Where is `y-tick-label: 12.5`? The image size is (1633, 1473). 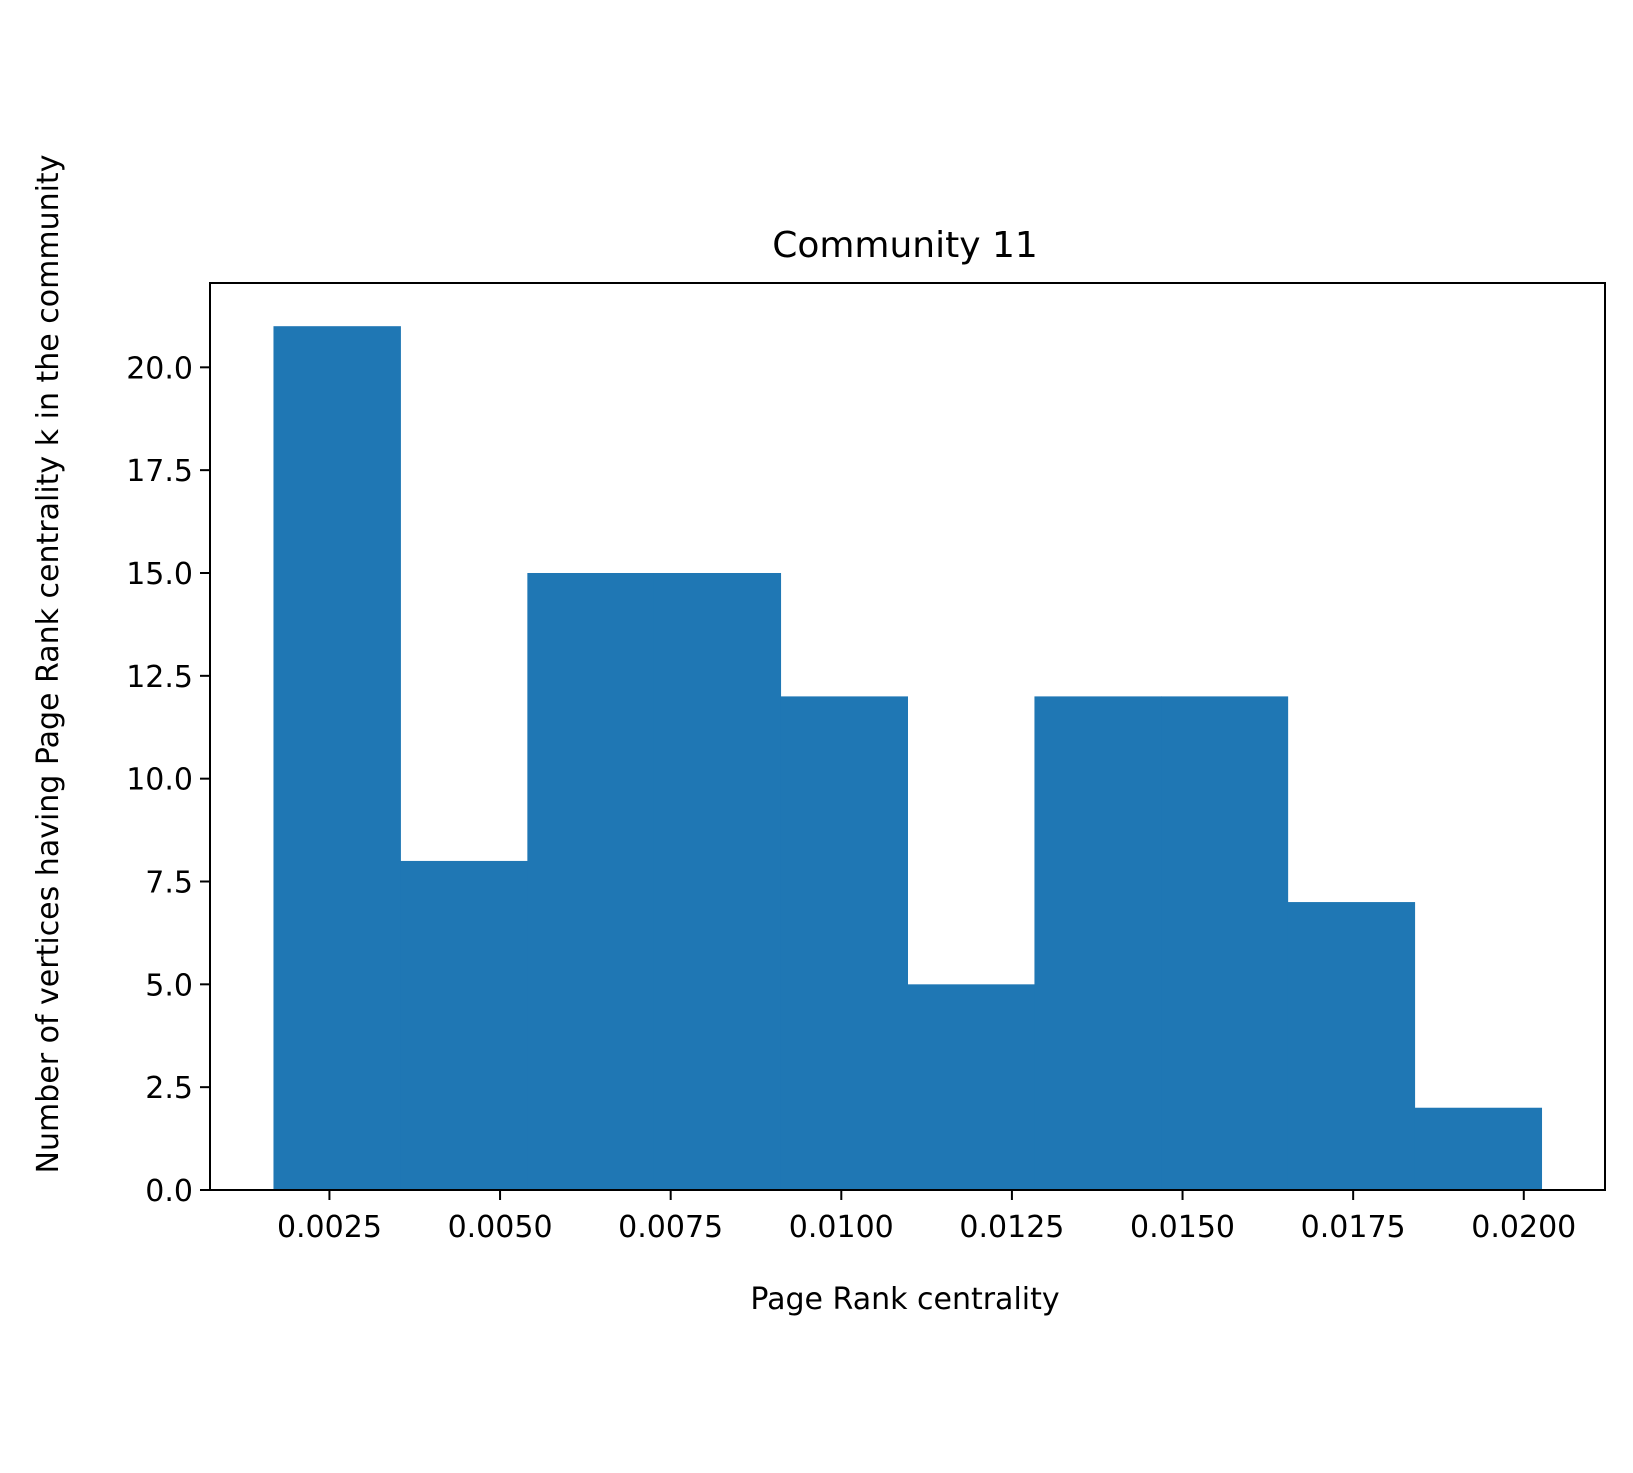 y-tick-label: 12.5 is located at coordinates (159, 677).